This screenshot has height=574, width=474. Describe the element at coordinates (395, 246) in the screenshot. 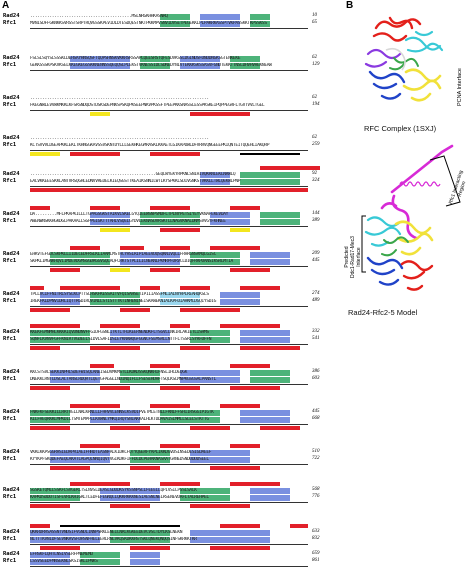

I see `model-ribbon-green` at that location.